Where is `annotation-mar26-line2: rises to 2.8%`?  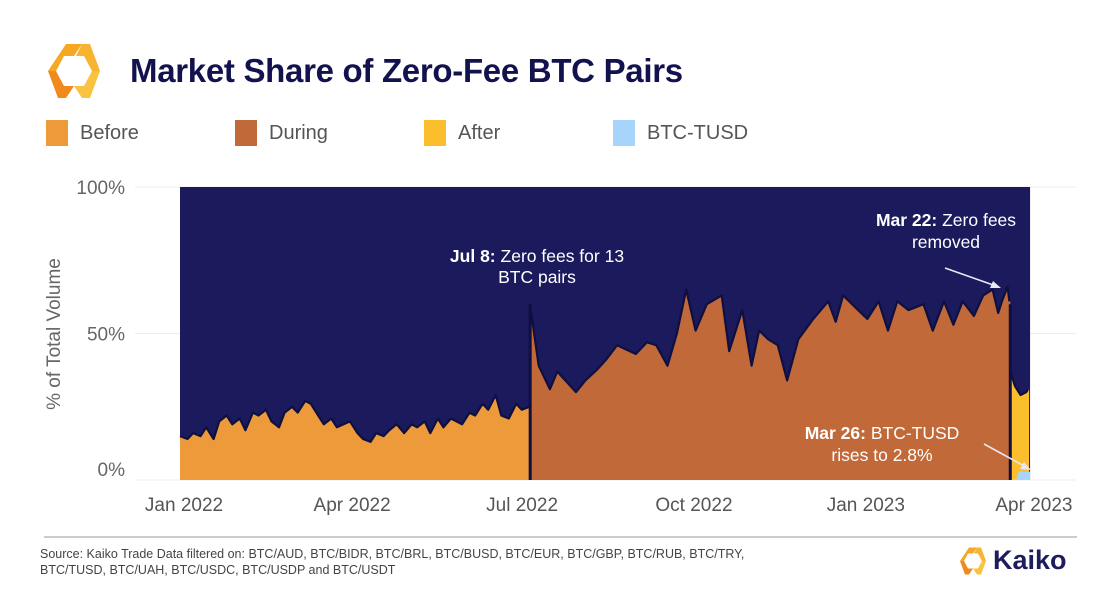 annotation-mar26-line2: rises to 2.8% is located at coordinates (881, 455).